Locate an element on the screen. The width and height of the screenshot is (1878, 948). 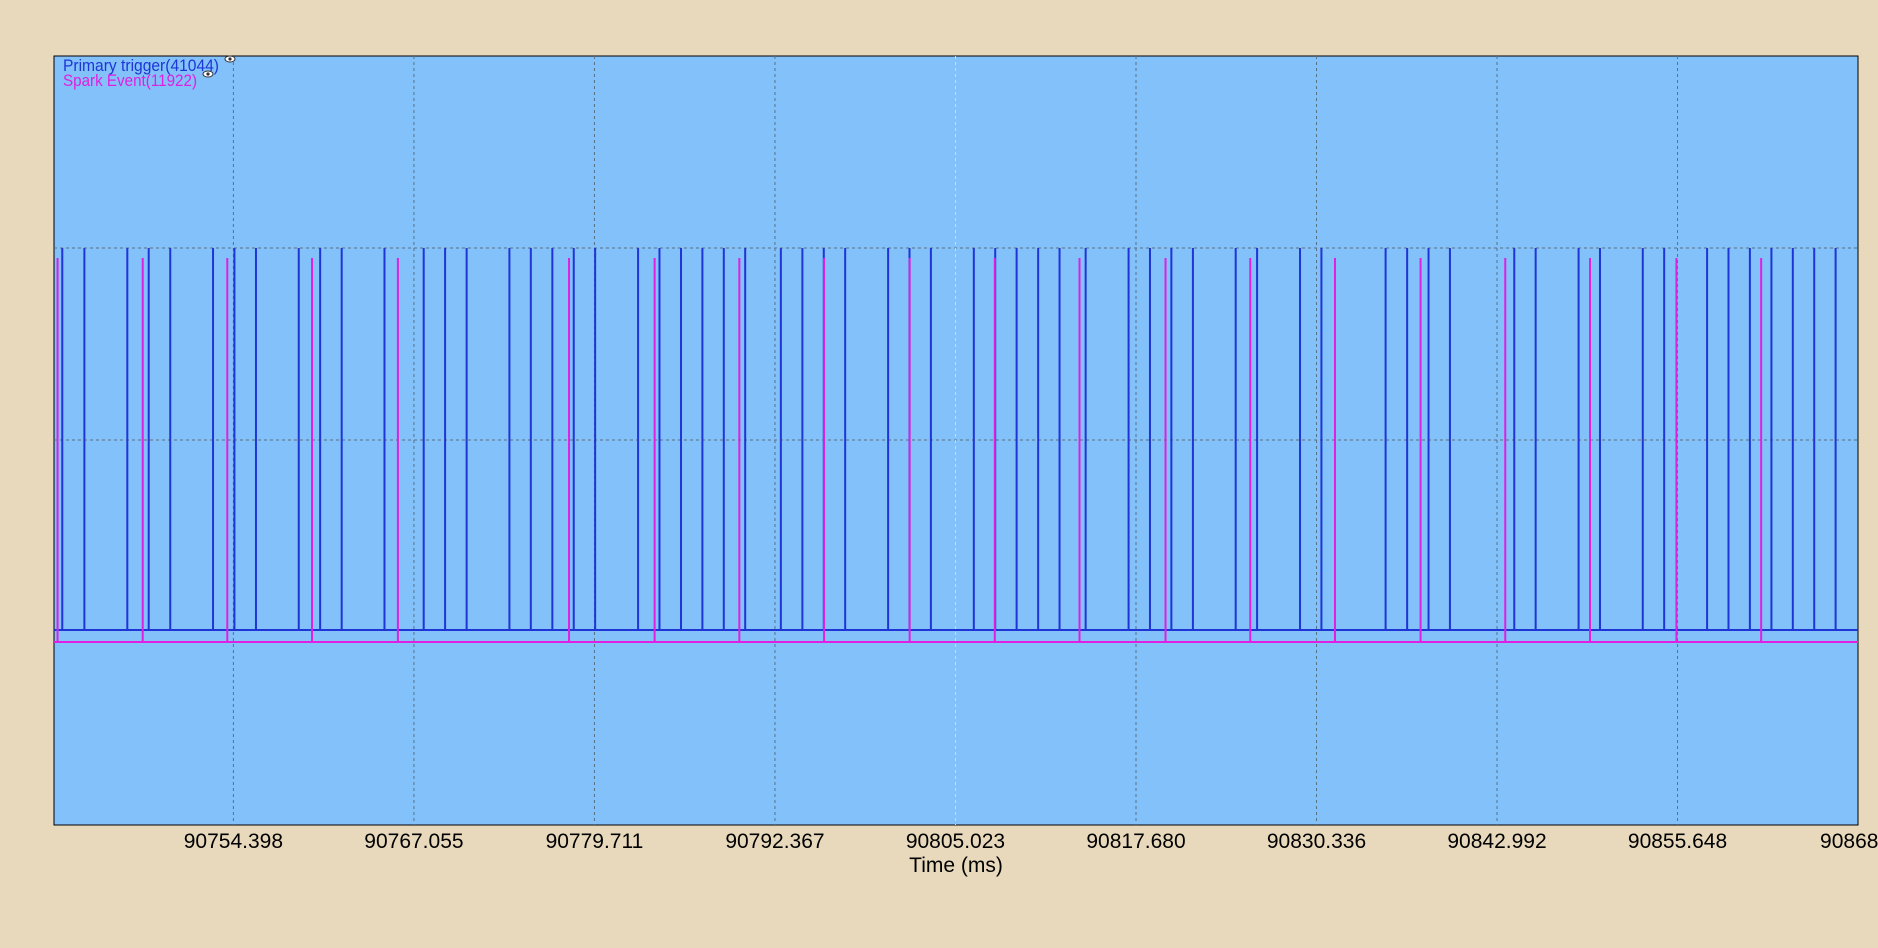
legend-entry: Spark Event(11922) is located at coordinates (130, 80).